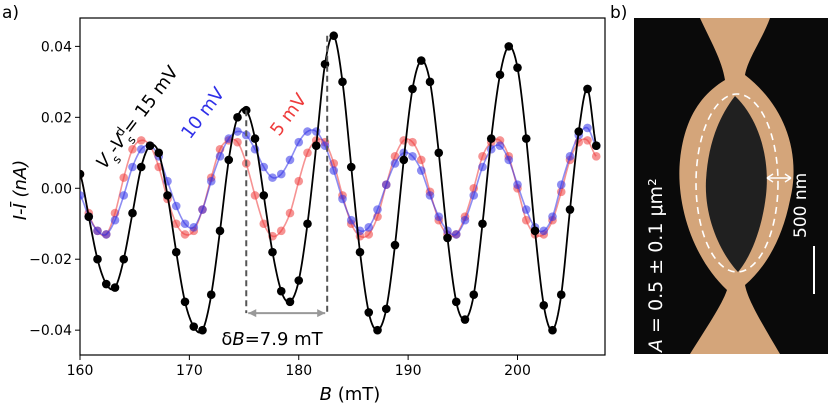 Image resolution: width=830 pixels, height=404 pixels. What do you see at coordinates (287, 176) in the screenshot?
I see `delta-b-annotation` at bounding box center [287, 176].